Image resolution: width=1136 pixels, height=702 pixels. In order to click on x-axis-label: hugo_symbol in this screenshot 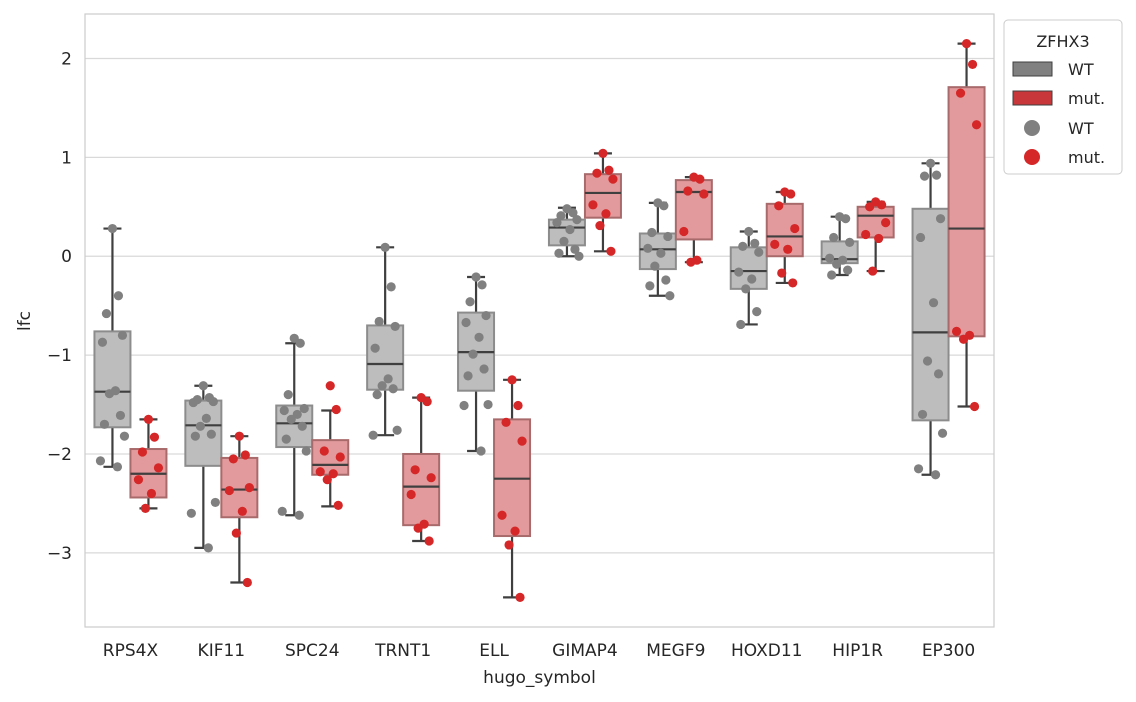, I will do `click(539, 678)`.